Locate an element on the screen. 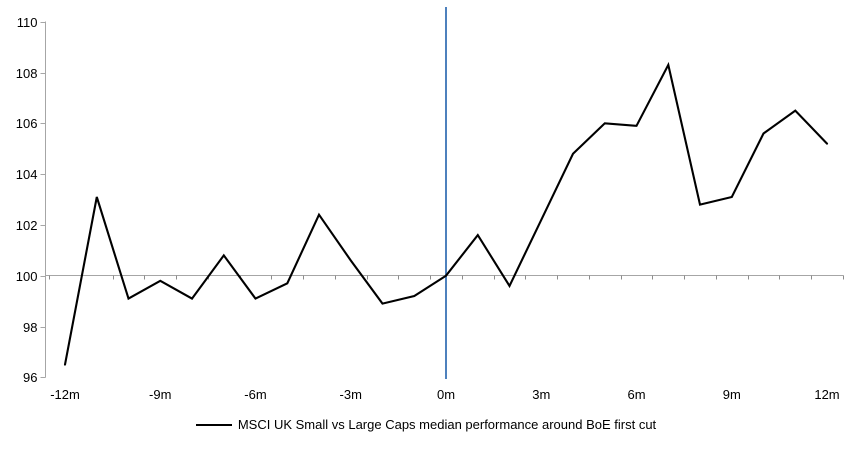  y-tick-label: 100 is located at coordinates (27, 276).